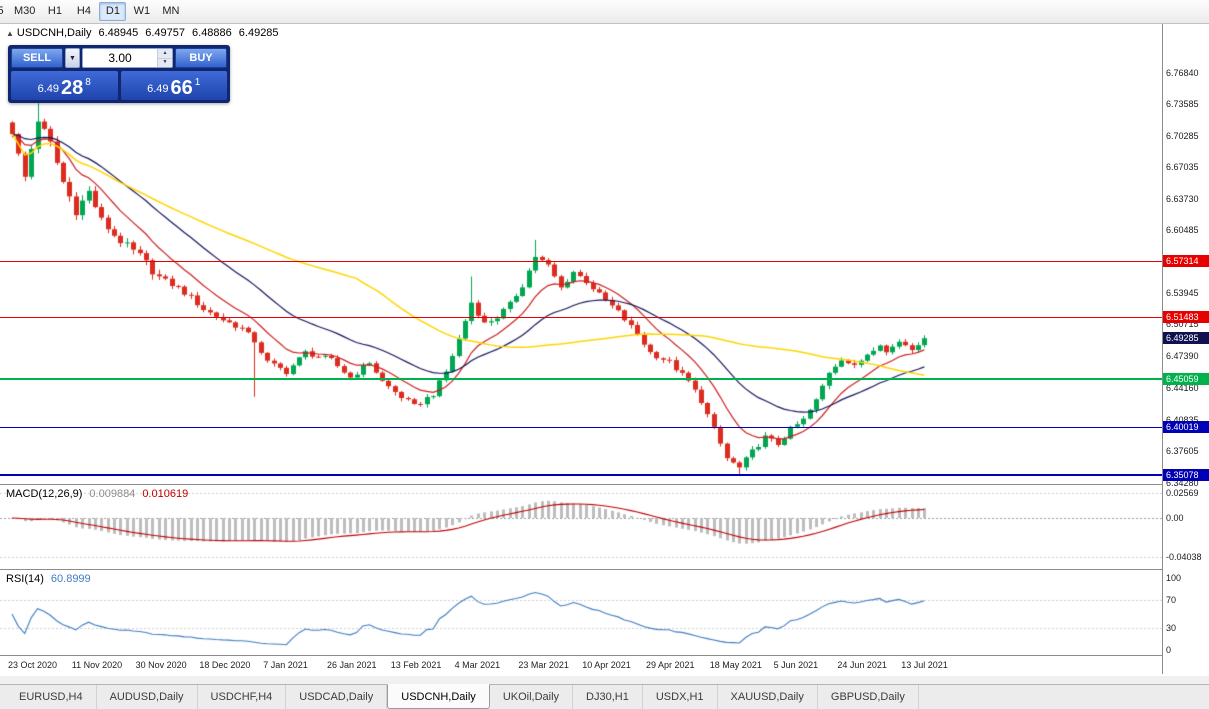 This screenshot has width=1209, height=709. Describe the element at coordinates (165, 62) in the screenshot. I see `volume-down-button: ▼` at that location.